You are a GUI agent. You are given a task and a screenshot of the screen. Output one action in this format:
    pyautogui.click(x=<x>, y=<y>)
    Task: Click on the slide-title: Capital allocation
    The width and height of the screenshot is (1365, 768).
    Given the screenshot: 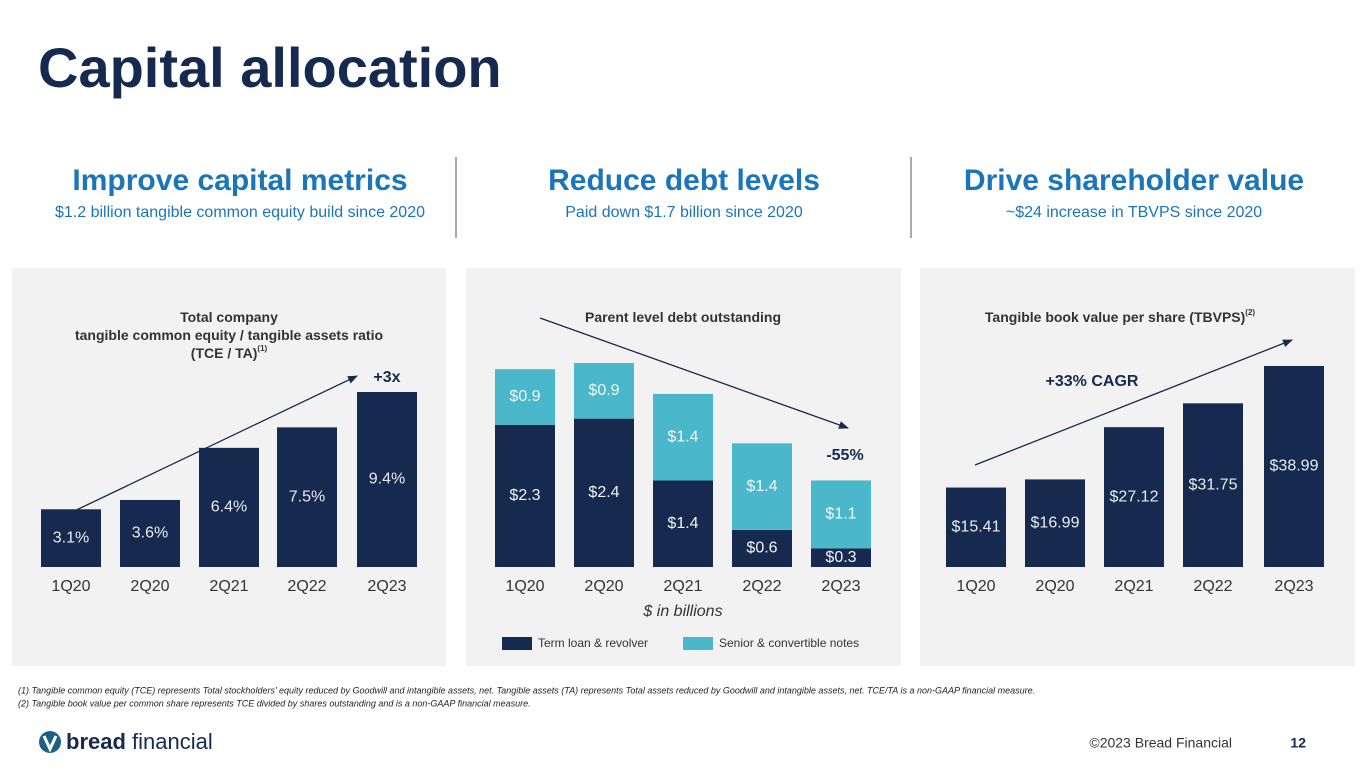 What is the action you would take?
    pyautogui.click(x=270, y=67)
    